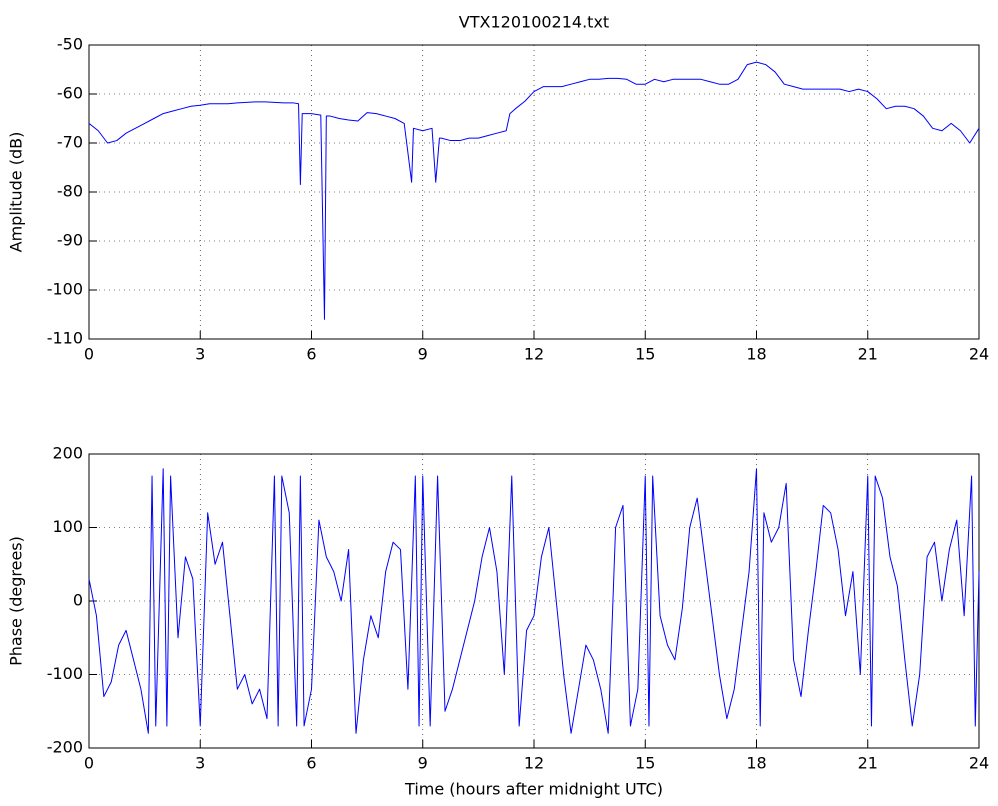  I want to click on chart-title: VTX120100214.txt, so click(534, 22).